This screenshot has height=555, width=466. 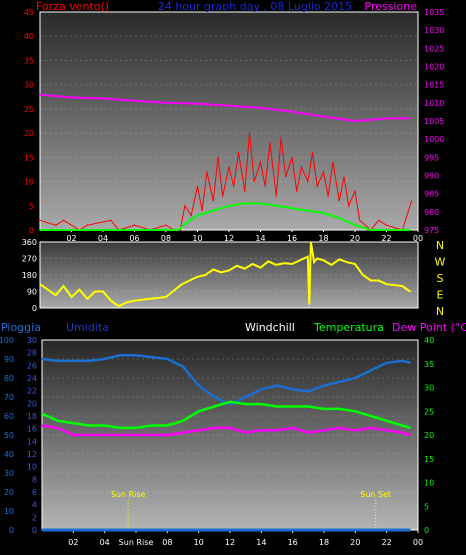 What do you see at coordinates (323, 238) in the screenshot?
I see `x-tick-label: 18` at bounding box center [323, 238].